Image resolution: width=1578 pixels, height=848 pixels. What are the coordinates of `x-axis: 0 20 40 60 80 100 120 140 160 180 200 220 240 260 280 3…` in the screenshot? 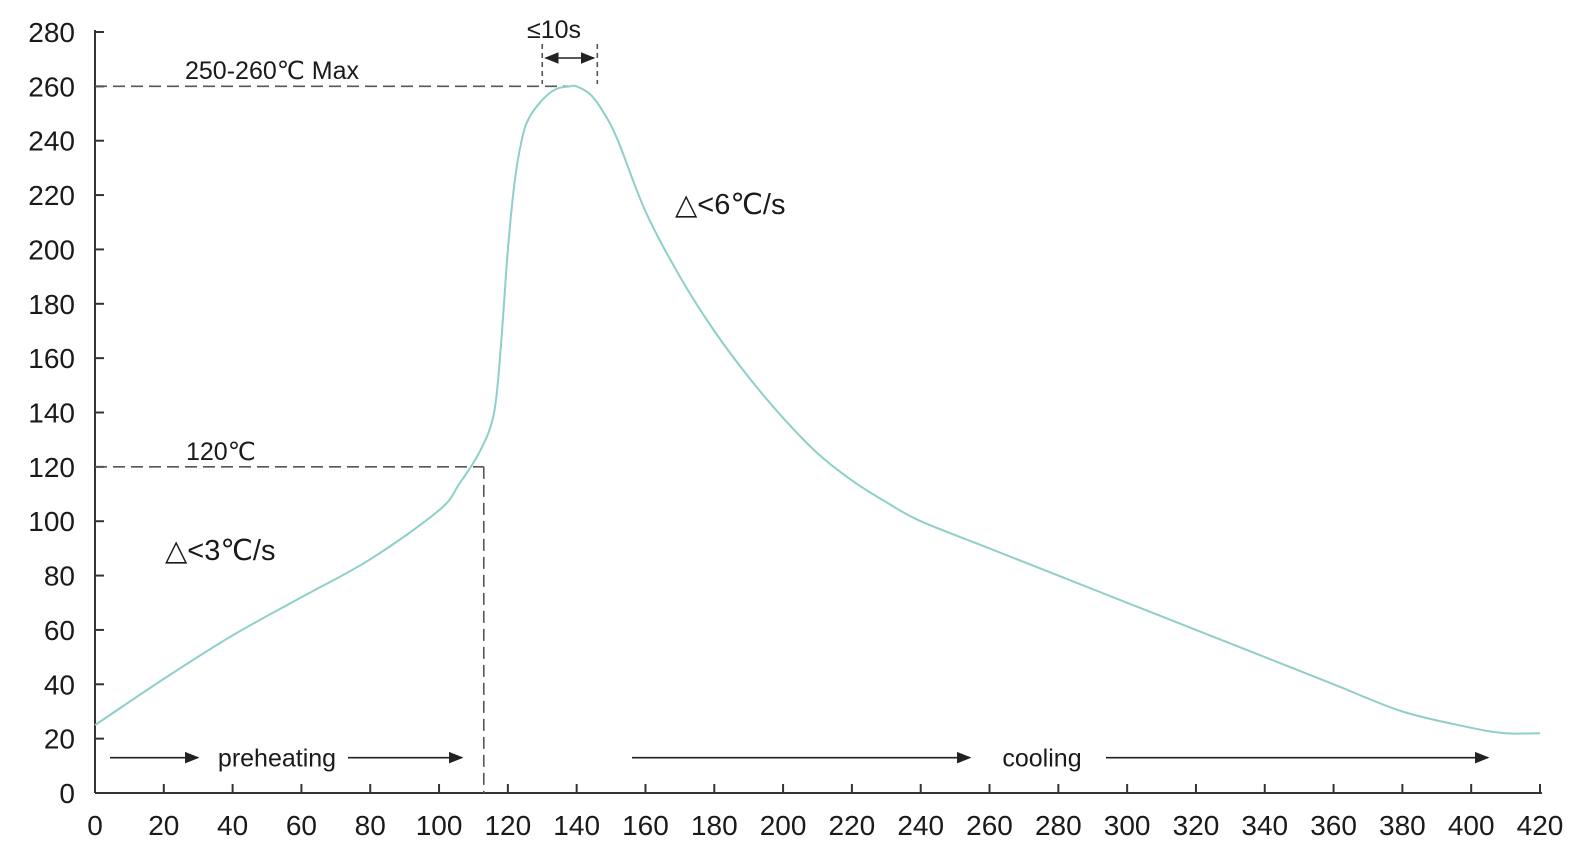 It's located at (825, 812).